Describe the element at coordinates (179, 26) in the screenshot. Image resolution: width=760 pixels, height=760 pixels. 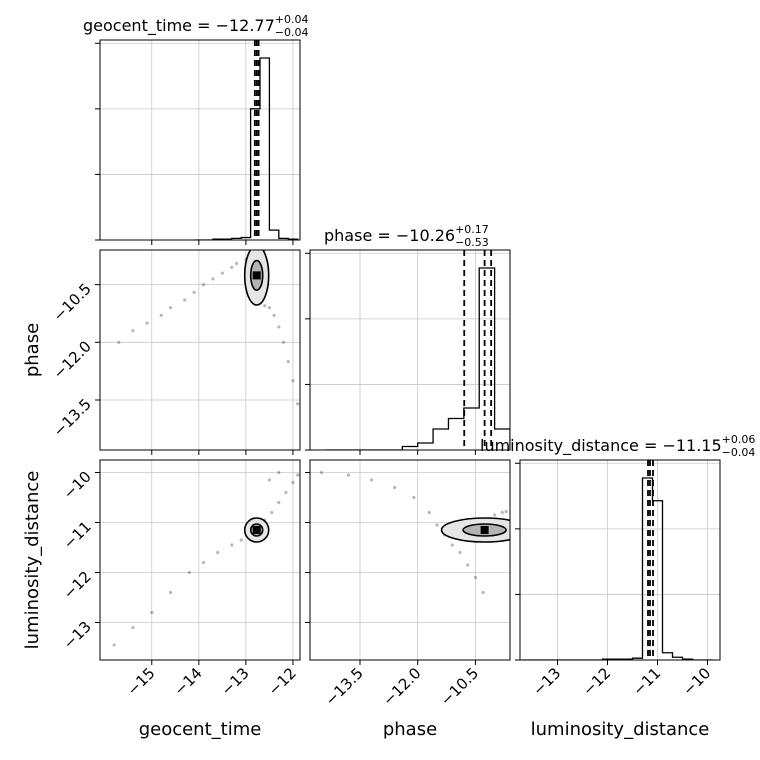
I see `title-geocent-time-main: geocent_time = −12.77` at that location.